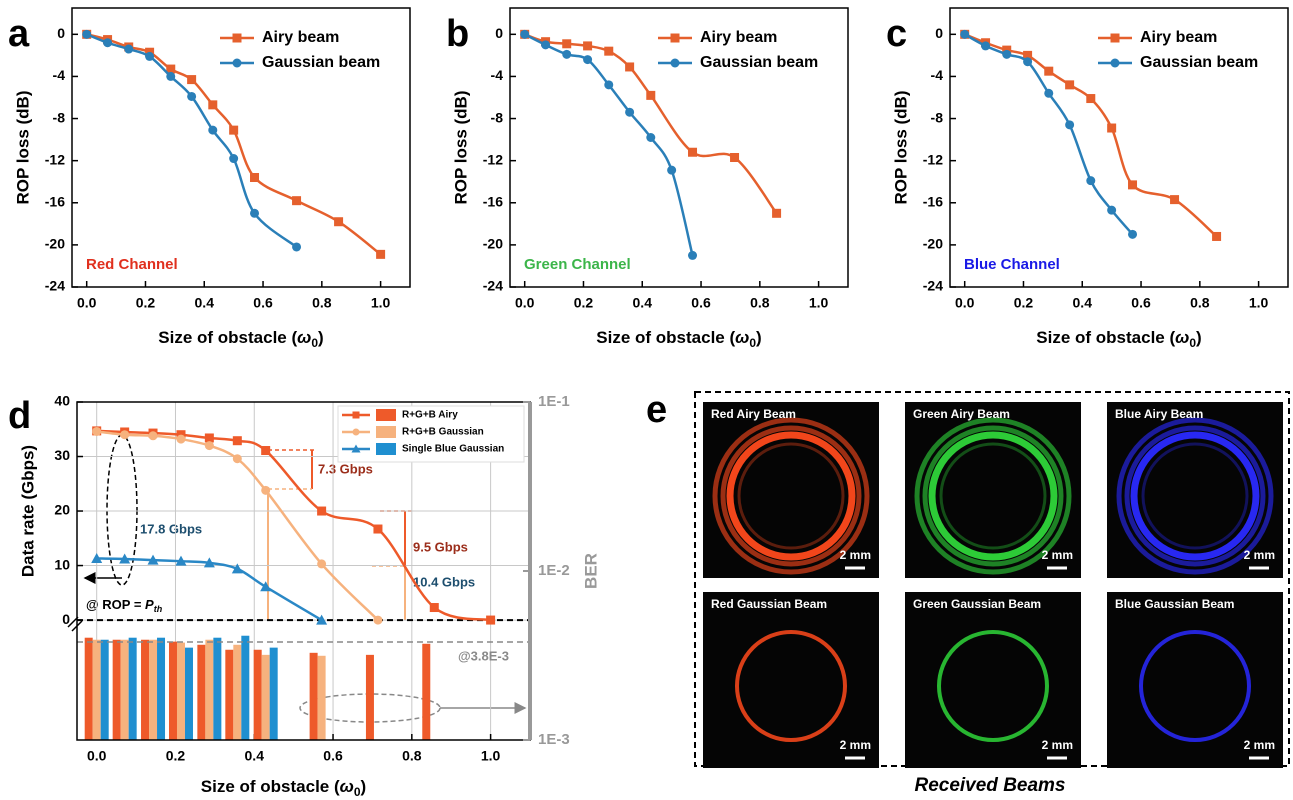 The width and height of the screenshot is (1293, 800). What do you see at coordinates (430, 415) in the screenshot?
I see `legend-label: R+G+B Airy` at bounding box center [430, 415].